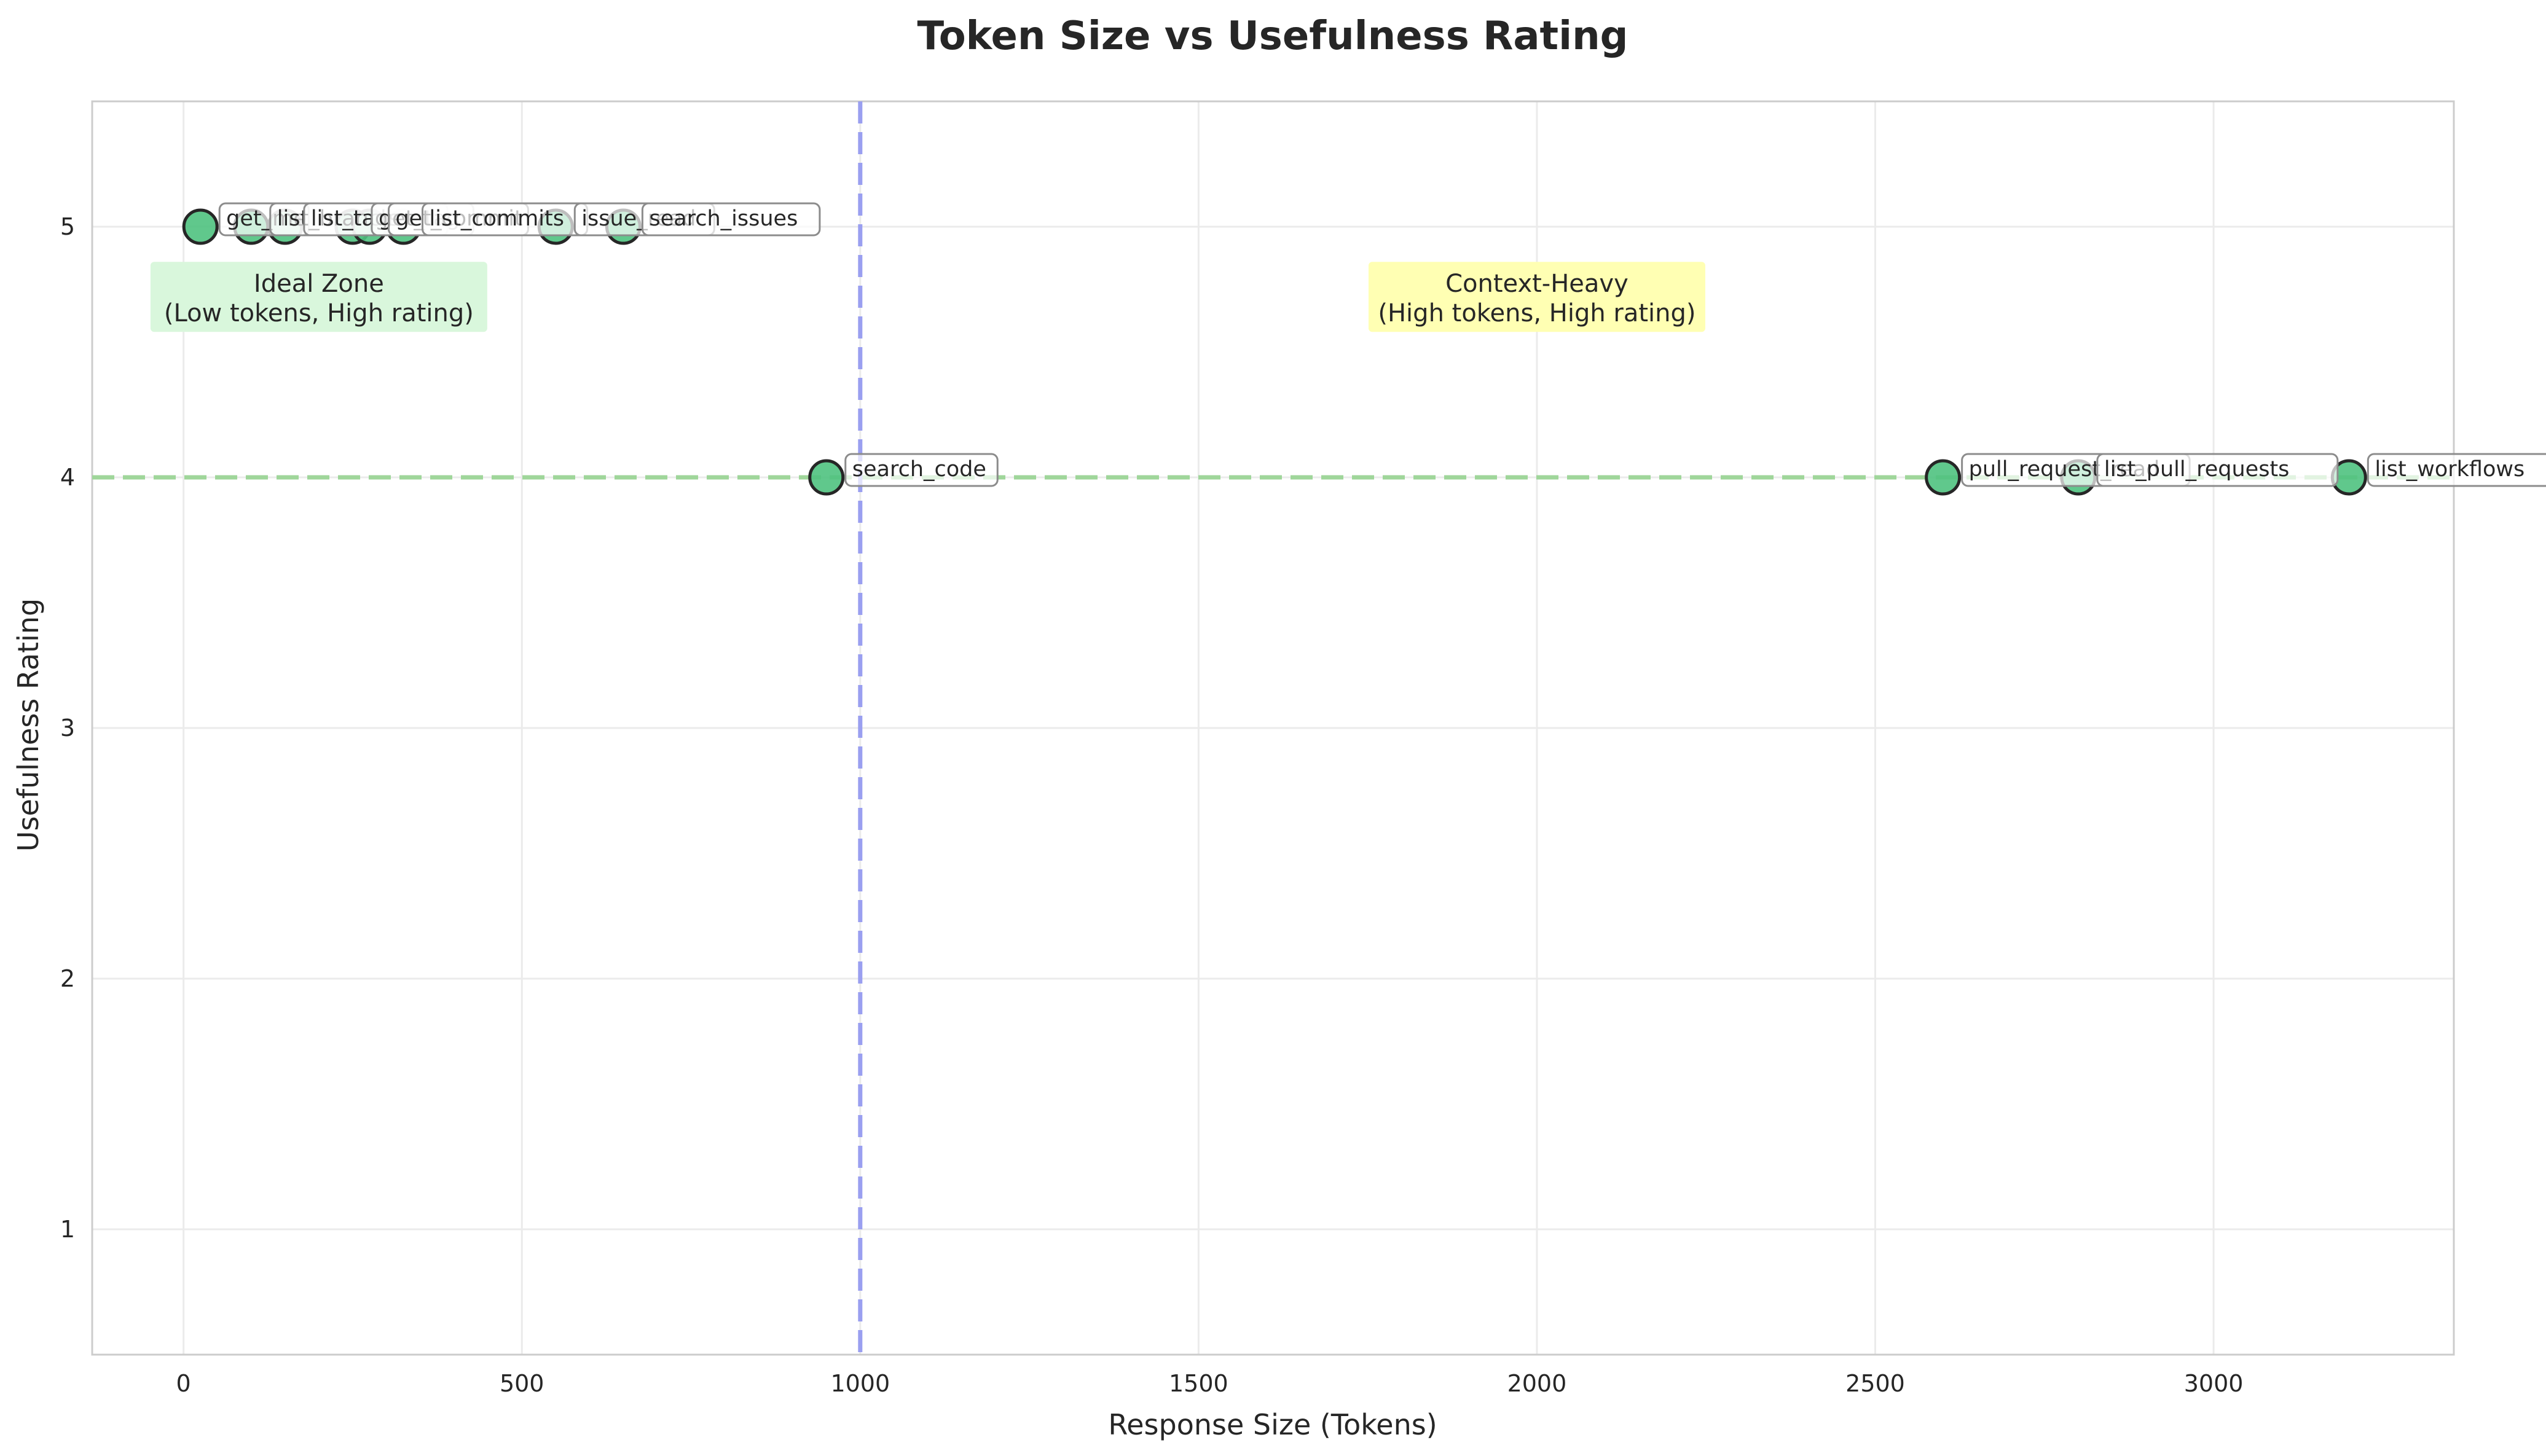 This screenshot has width=2546, height=1456. Describe the element at coordinates (1198, 1383) in the screenshot. I see `x-tick-label: 1500` at that location.